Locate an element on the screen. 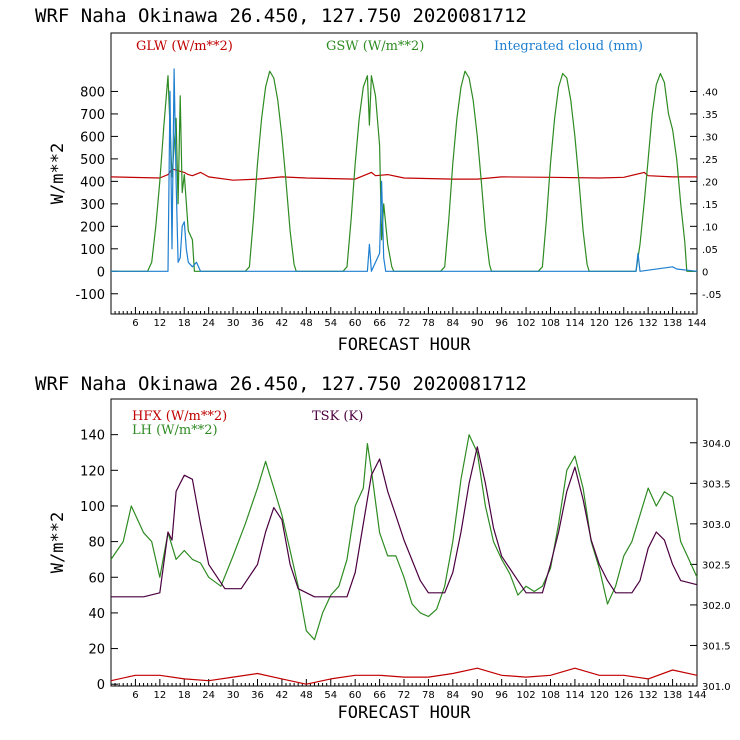 The width and height of the screenshot is (740, 740). p1-x-tick-label: 96 is located at coordinates (501, 323).